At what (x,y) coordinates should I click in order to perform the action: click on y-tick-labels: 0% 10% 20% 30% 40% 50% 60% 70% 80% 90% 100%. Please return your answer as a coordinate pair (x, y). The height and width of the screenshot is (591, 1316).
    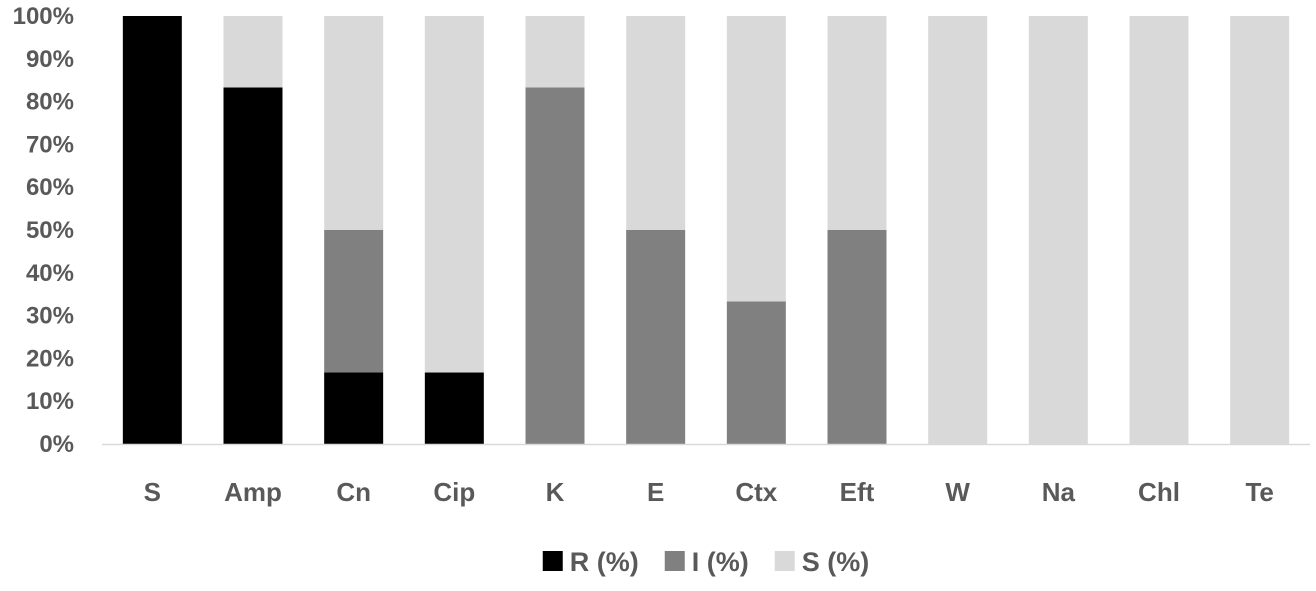
    Looking at the image, I should click on (43, 230).